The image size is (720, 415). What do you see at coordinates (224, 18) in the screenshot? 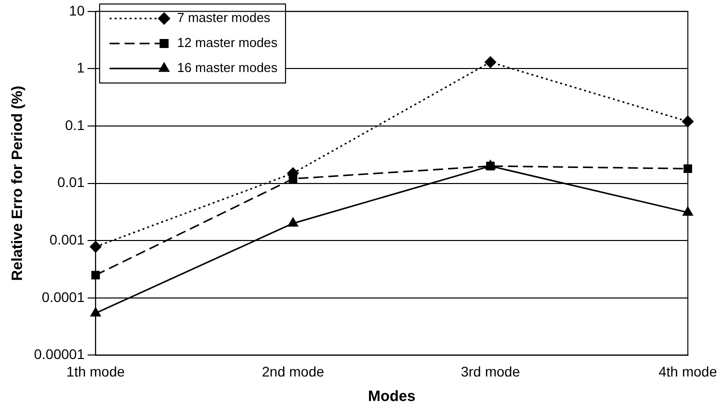
I see `legend-label: 7 master modes` at bounding box center [224, 18].